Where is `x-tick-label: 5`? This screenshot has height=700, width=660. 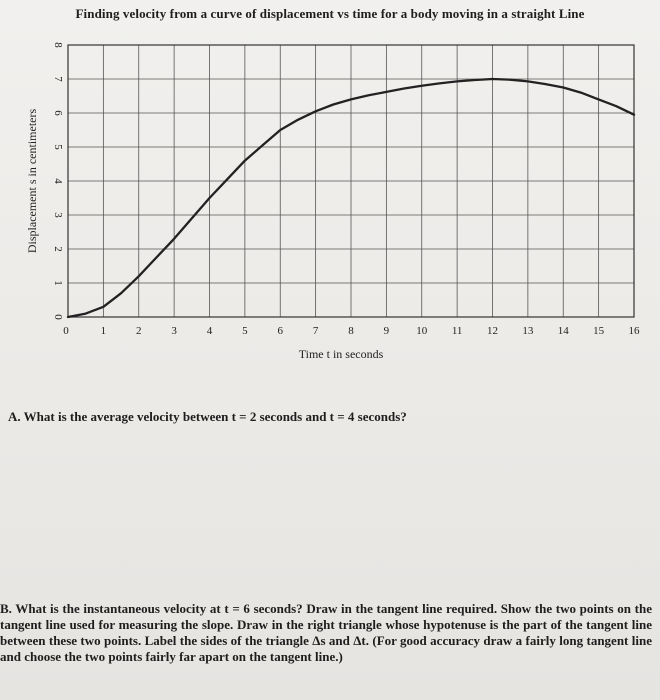 x-tick-label: 5 is located at coordinates (245, 331).